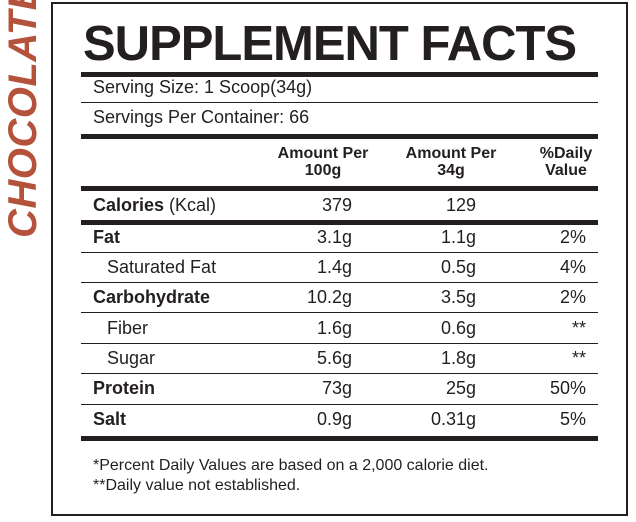 This screenshot has height=522, width=636. Describe the element at coordinates (339, 74) in the screenshot. I see `title-divider` at that location.